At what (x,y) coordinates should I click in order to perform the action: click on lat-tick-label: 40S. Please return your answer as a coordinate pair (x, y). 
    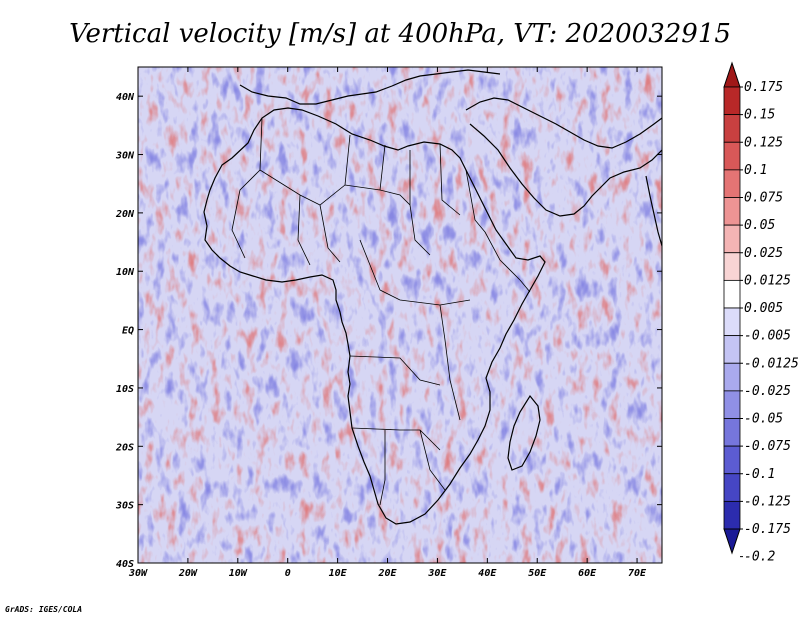
    Looking at the image, I should click on (125, 564).